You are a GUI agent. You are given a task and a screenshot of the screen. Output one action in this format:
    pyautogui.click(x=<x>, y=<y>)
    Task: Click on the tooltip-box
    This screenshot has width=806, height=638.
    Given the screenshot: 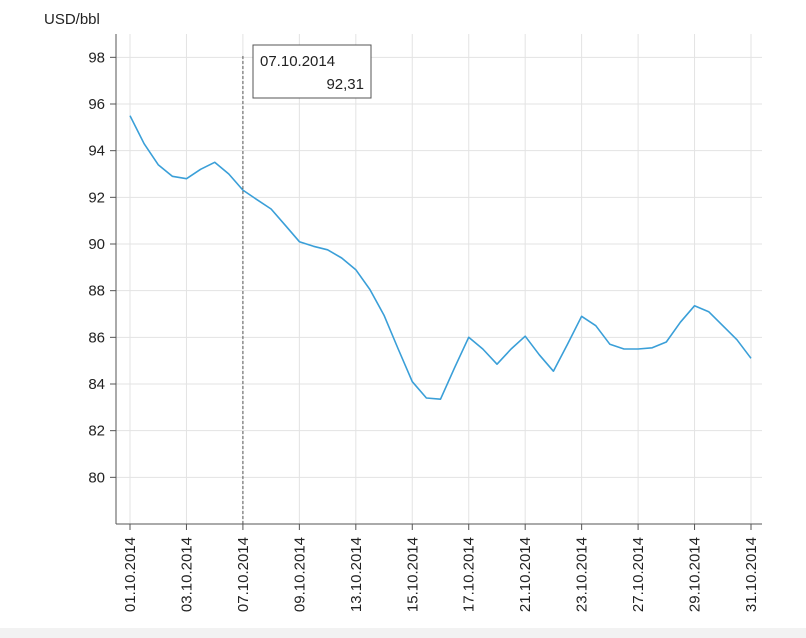 What is the action you would take?
    pyautogui.click(x=312, y=71)
    